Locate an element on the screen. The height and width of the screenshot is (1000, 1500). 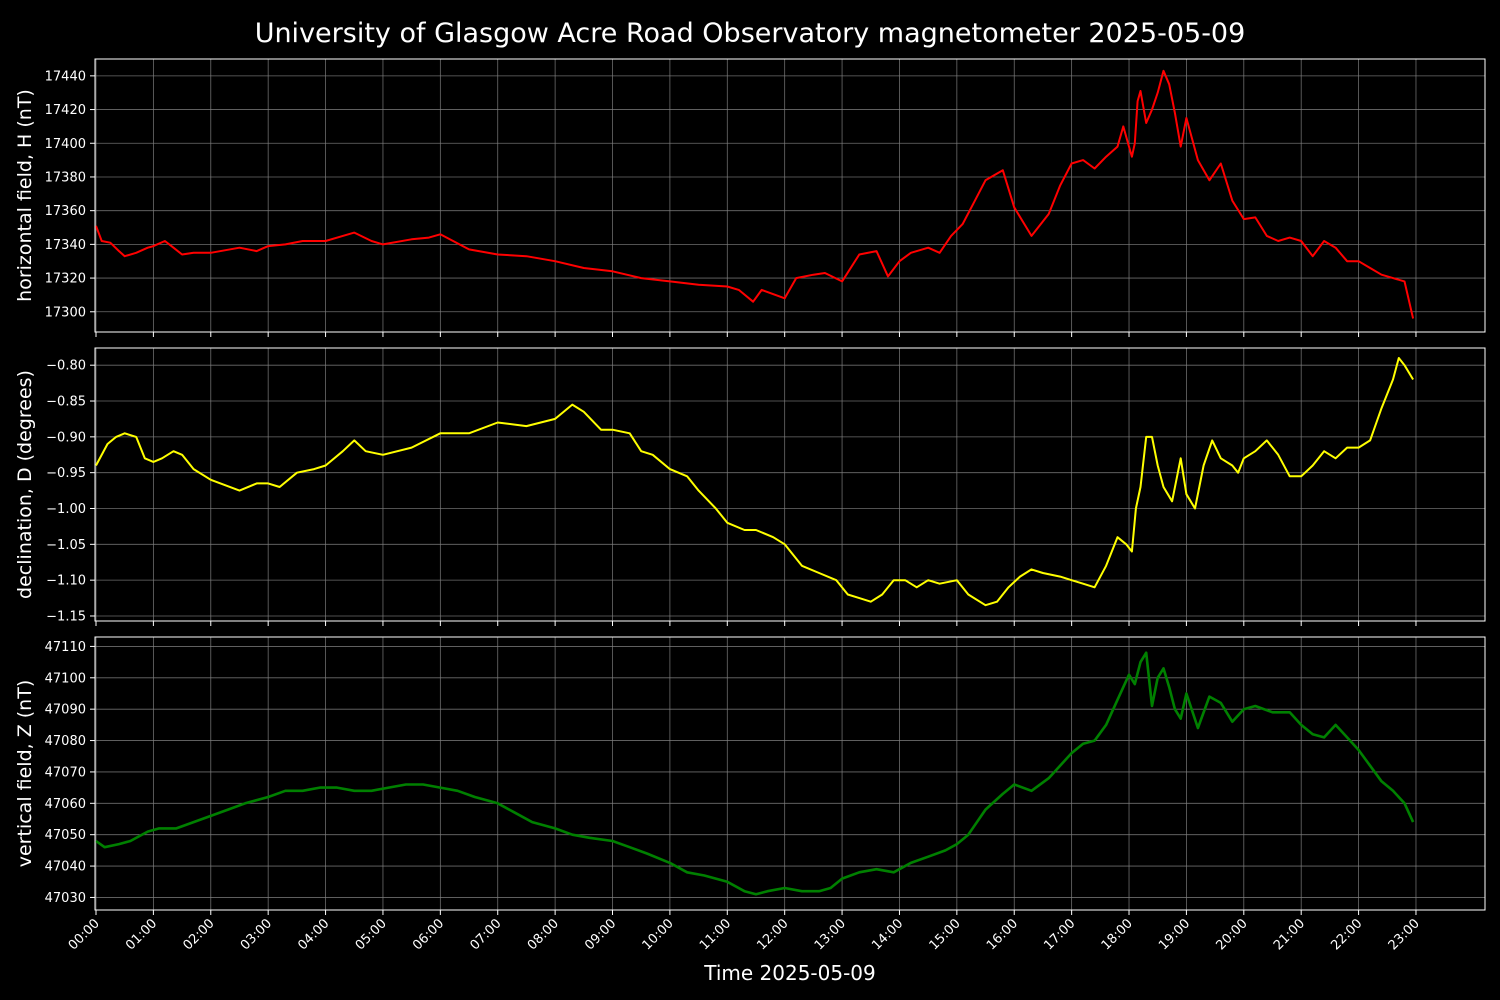
y-tick-label: 17400 is located at coordinates (65, 144).